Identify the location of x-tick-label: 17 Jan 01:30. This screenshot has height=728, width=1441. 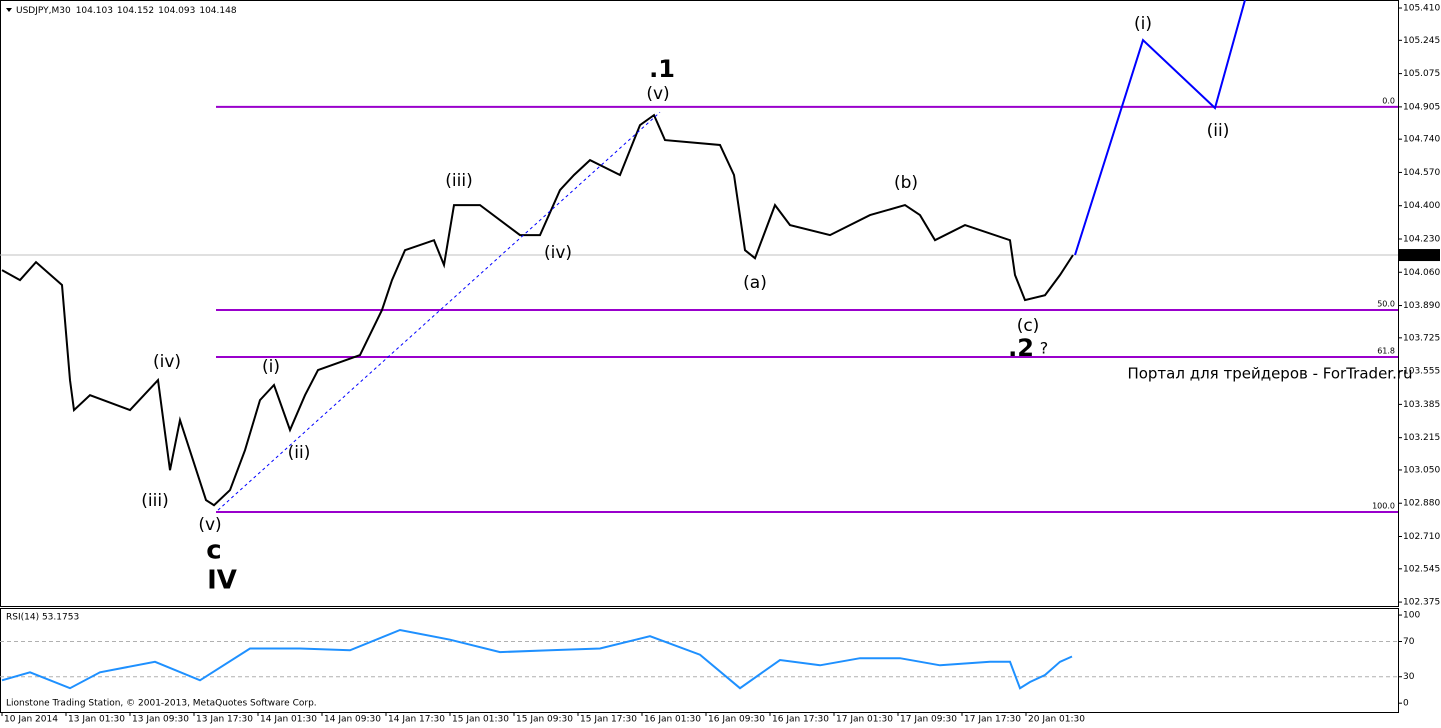
(864, 720).